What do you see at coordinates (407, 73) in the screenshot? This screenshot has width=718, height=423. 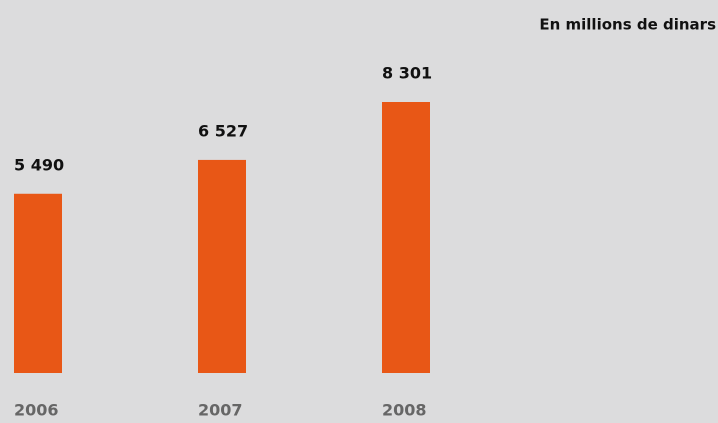 I see `value-label: 8 301` at bounding box center [407, 73].